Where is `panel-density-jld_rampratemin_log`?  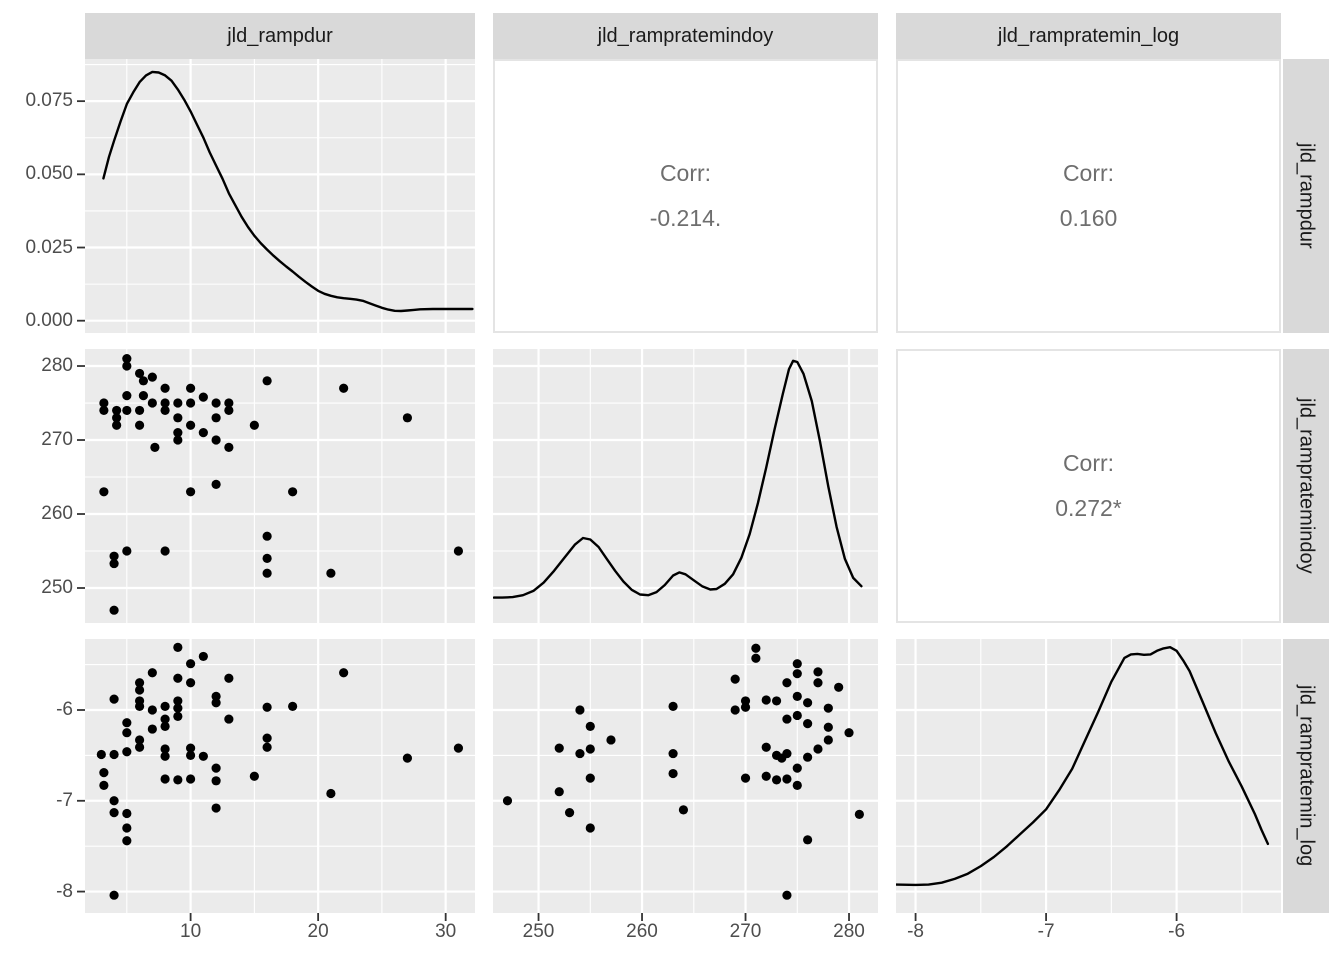 panel-density-jld_rampratemin_log is located at coordinates (1088, 776).